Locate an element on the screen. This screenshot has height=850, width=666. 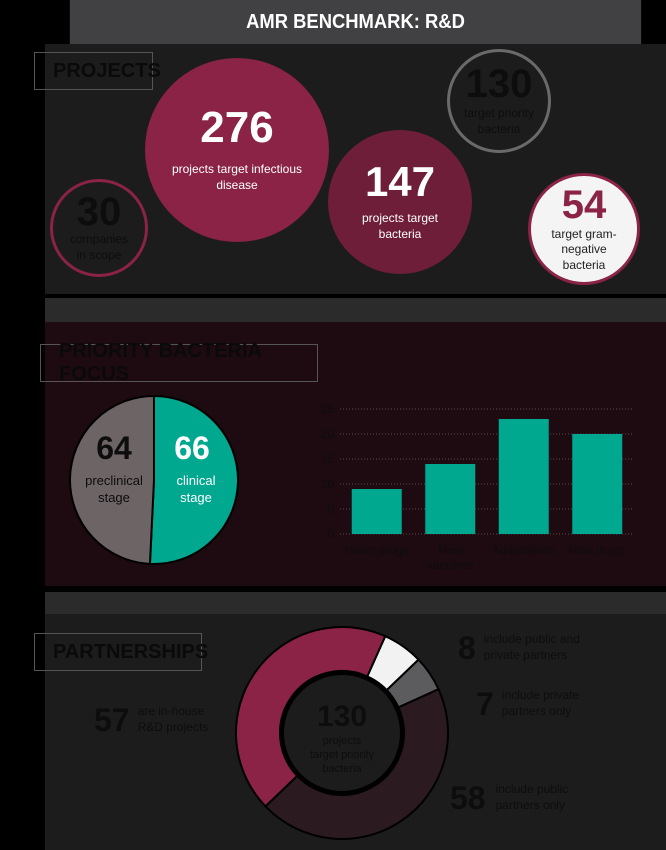
partnership-donut-chart: 130 projects target priority bacteria is located at coordinates (342, 733).